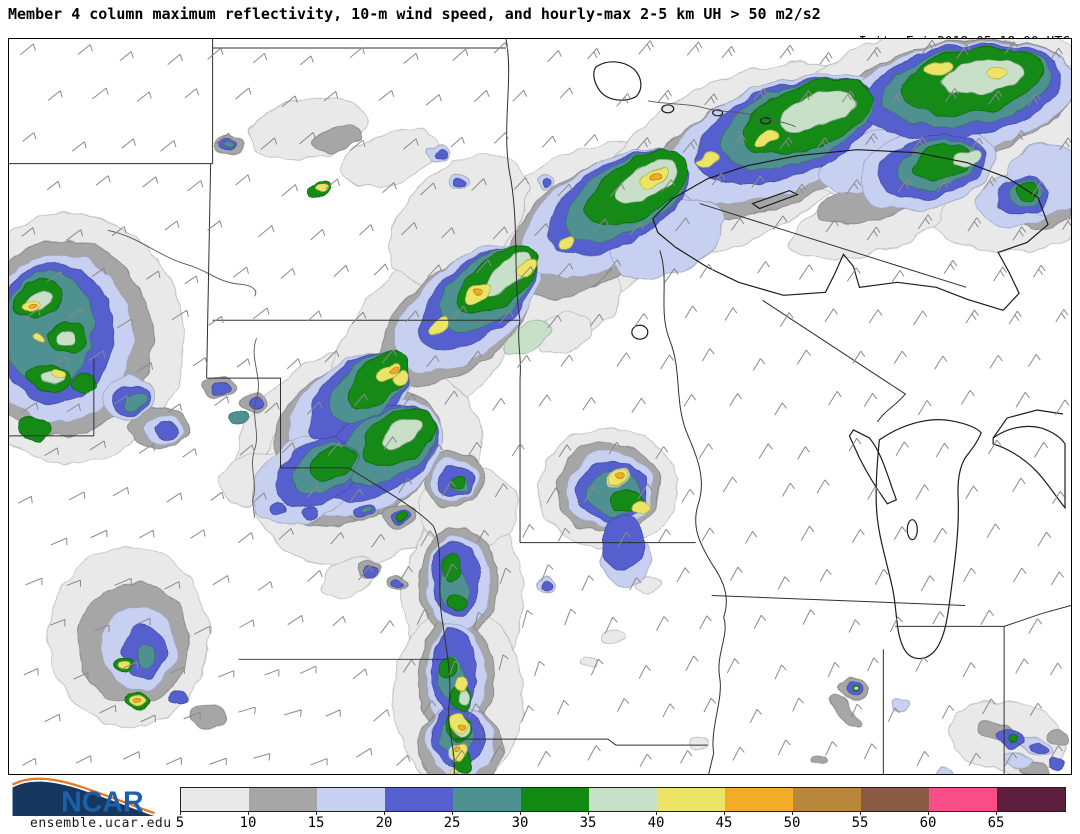  Describe the element at coordinates (248, 823) in the screenshot. I see `colorbar-tick-label: 10` at that location.